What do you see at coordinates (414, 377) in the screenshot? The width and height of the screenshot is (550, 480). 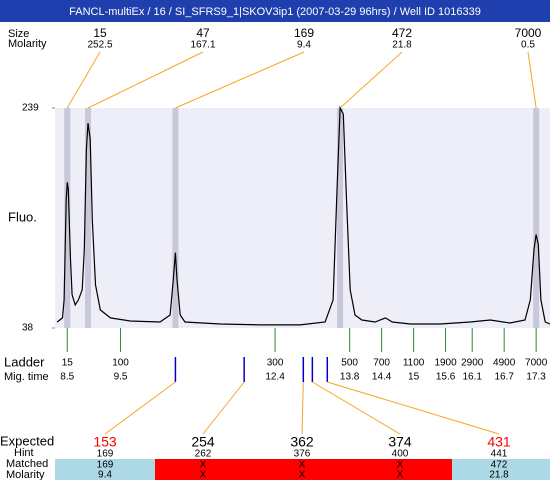 I see `ladder-time: 15` at bounding box center [414, 377].